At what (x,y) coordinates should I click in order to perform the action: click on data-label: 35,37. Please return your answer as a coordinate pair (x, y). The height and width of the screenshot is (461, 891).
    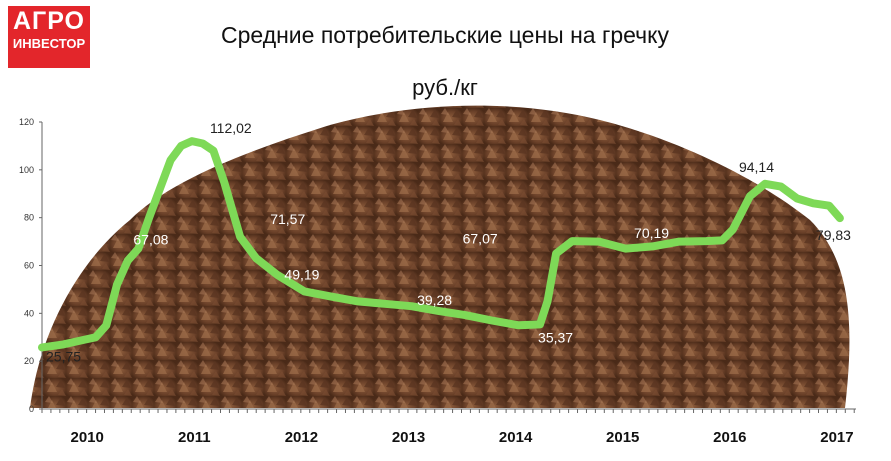
    Looking at the image, I should click on (555, 337).